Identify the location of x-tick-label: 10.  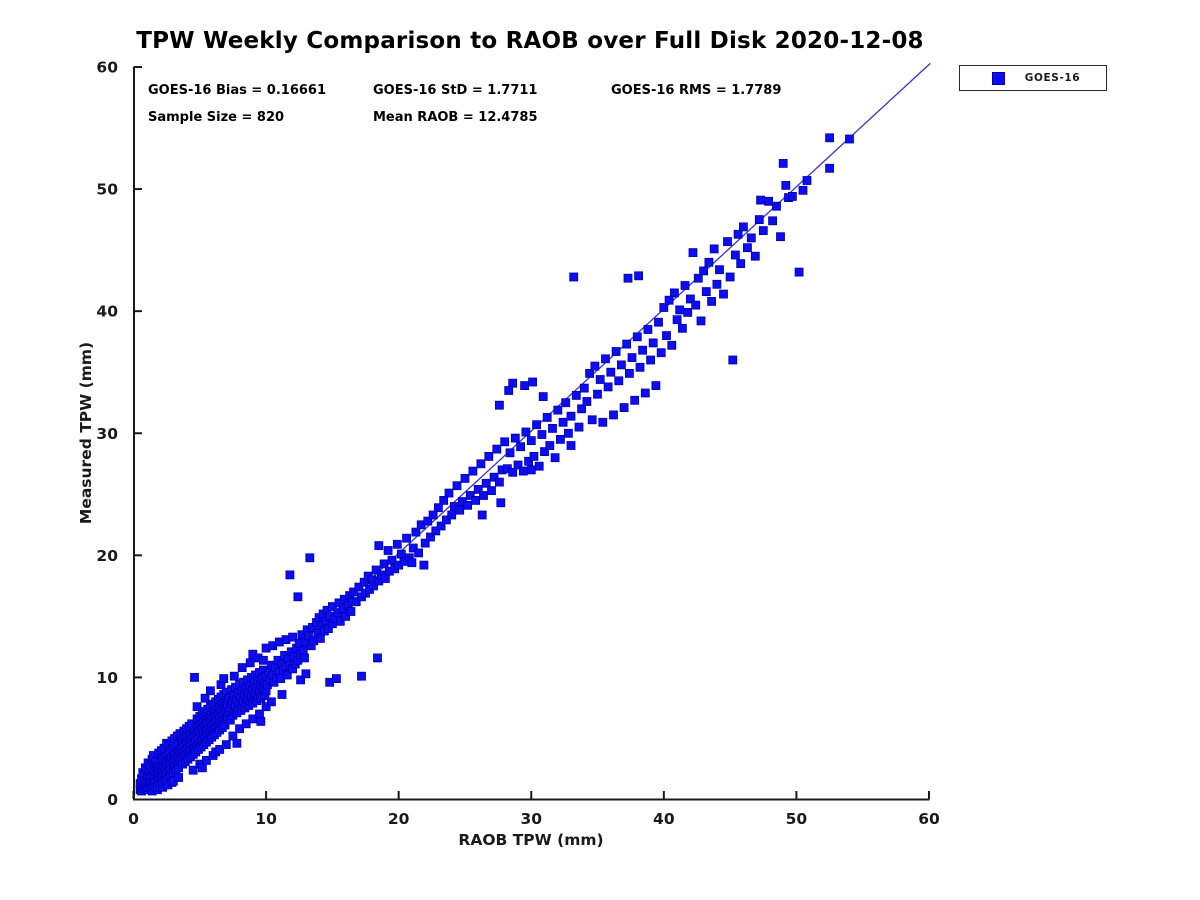
(266, 819).